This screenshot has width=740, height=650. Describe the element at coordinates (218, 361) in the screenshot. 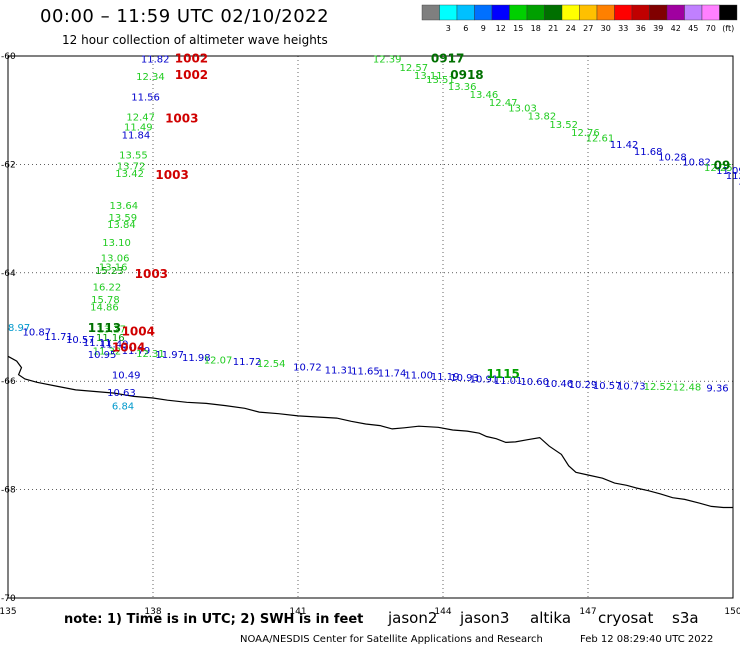

I see `wave-height-value: 12.07` at that location.